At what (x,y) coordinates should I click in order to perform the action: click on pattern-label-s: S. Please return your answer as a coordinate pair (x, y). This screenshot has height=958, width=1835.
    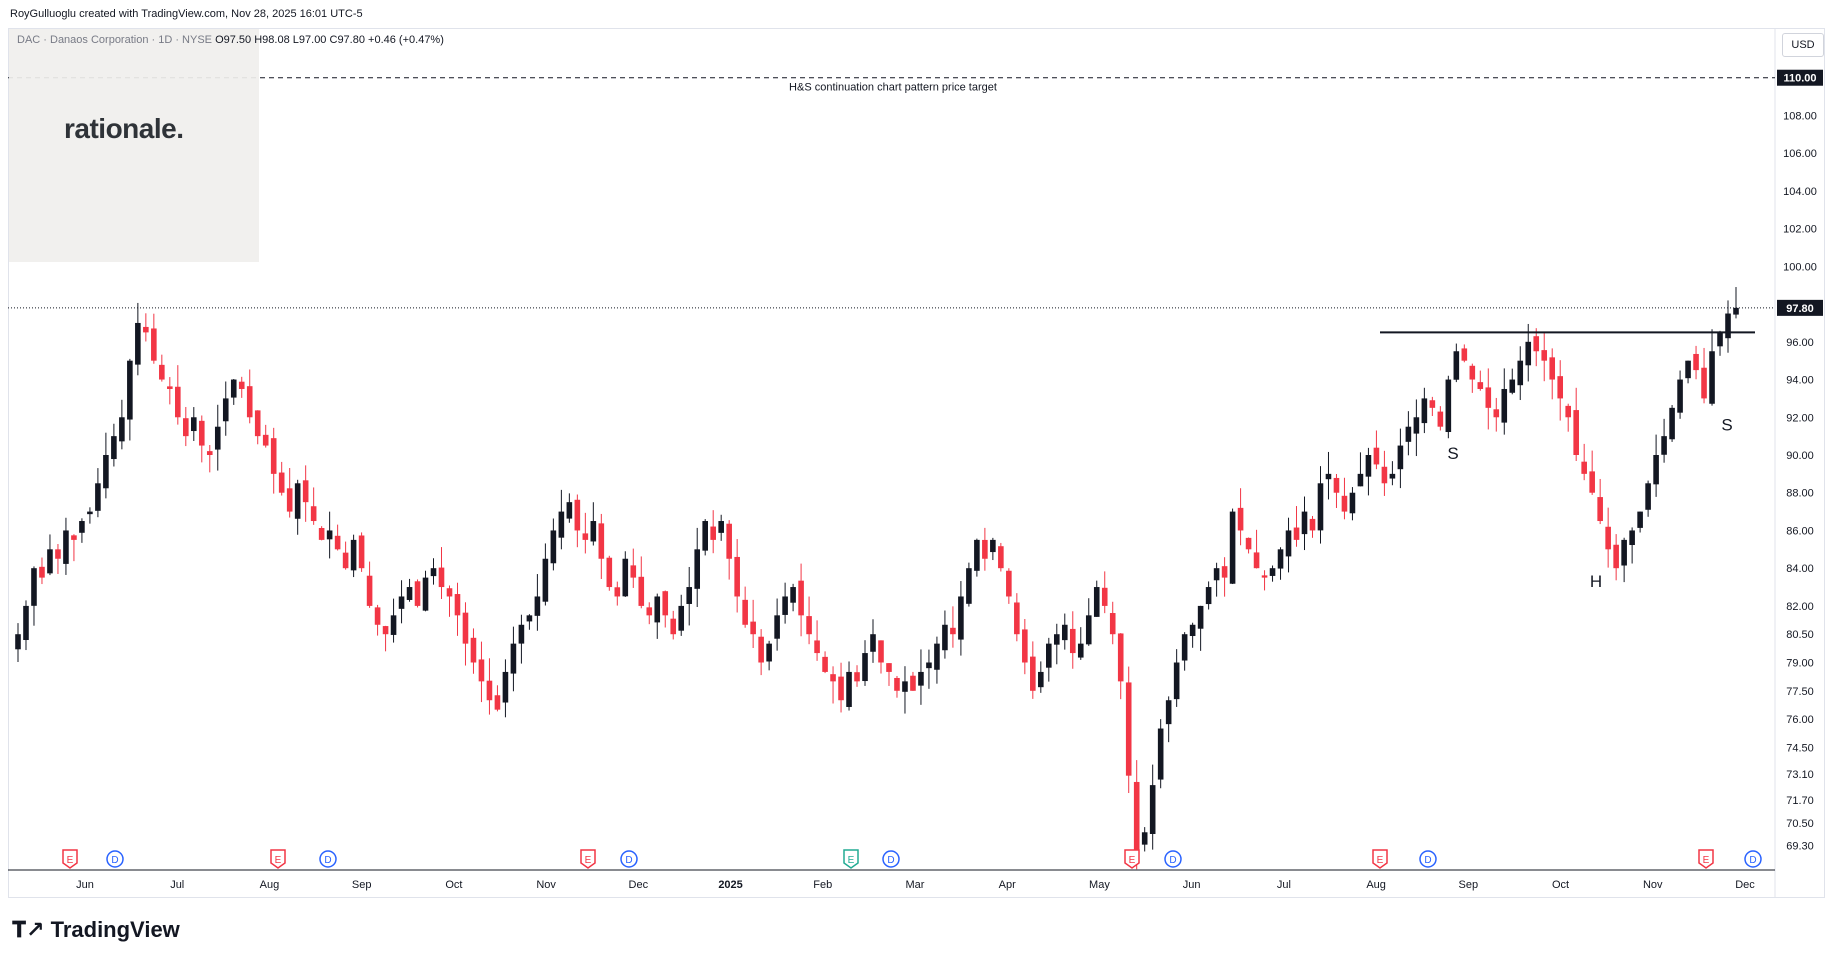
    Looking at the image, I should click on (1452, 453).